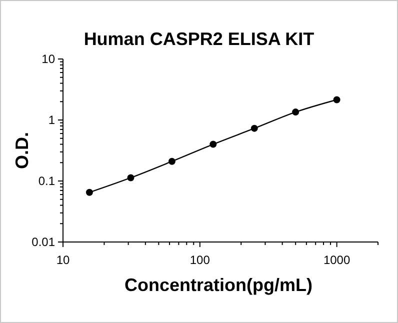 The image size is (398, 323). I want to click on chart-title: Human CASPR2 ELISA KIT, so click(199, 39).